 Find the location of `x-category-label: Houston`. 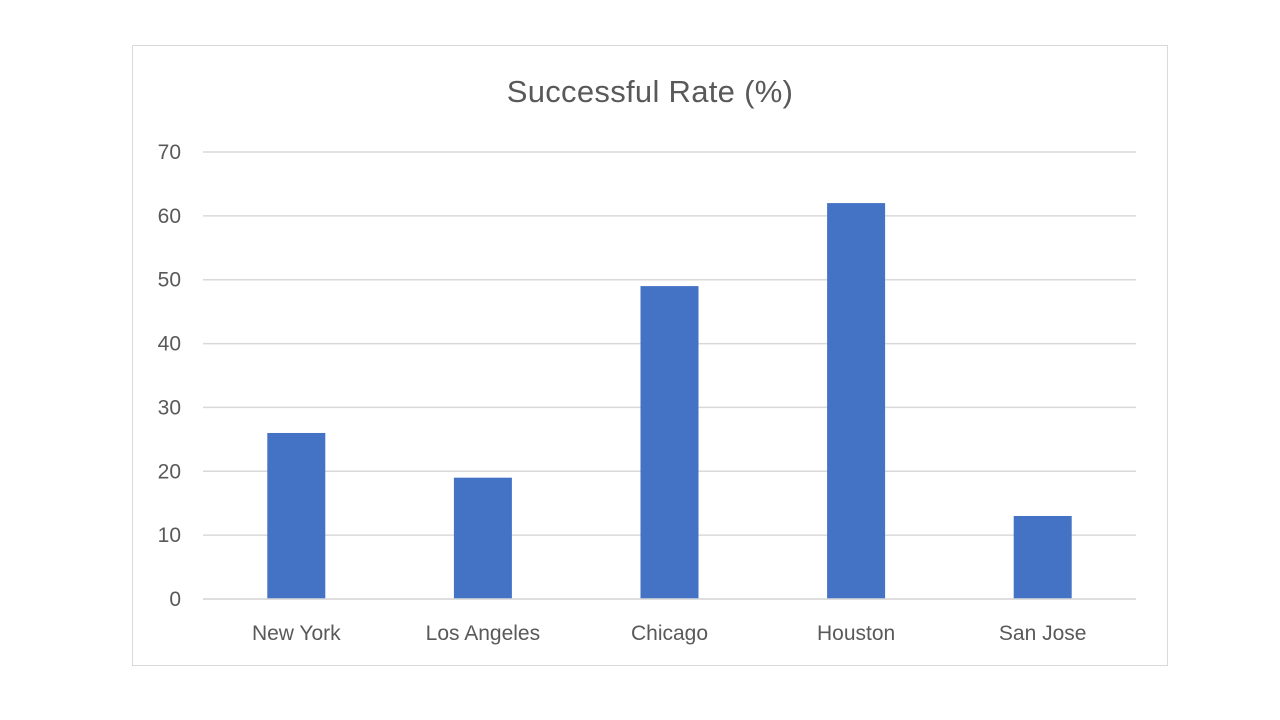

x-category-label: Houston is located at coordinates (856, 633).